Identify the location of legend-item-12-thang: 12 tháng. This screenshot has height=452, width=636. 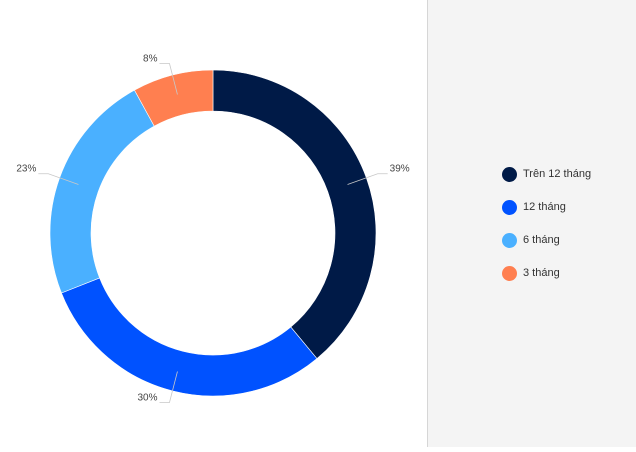
(546, 207).